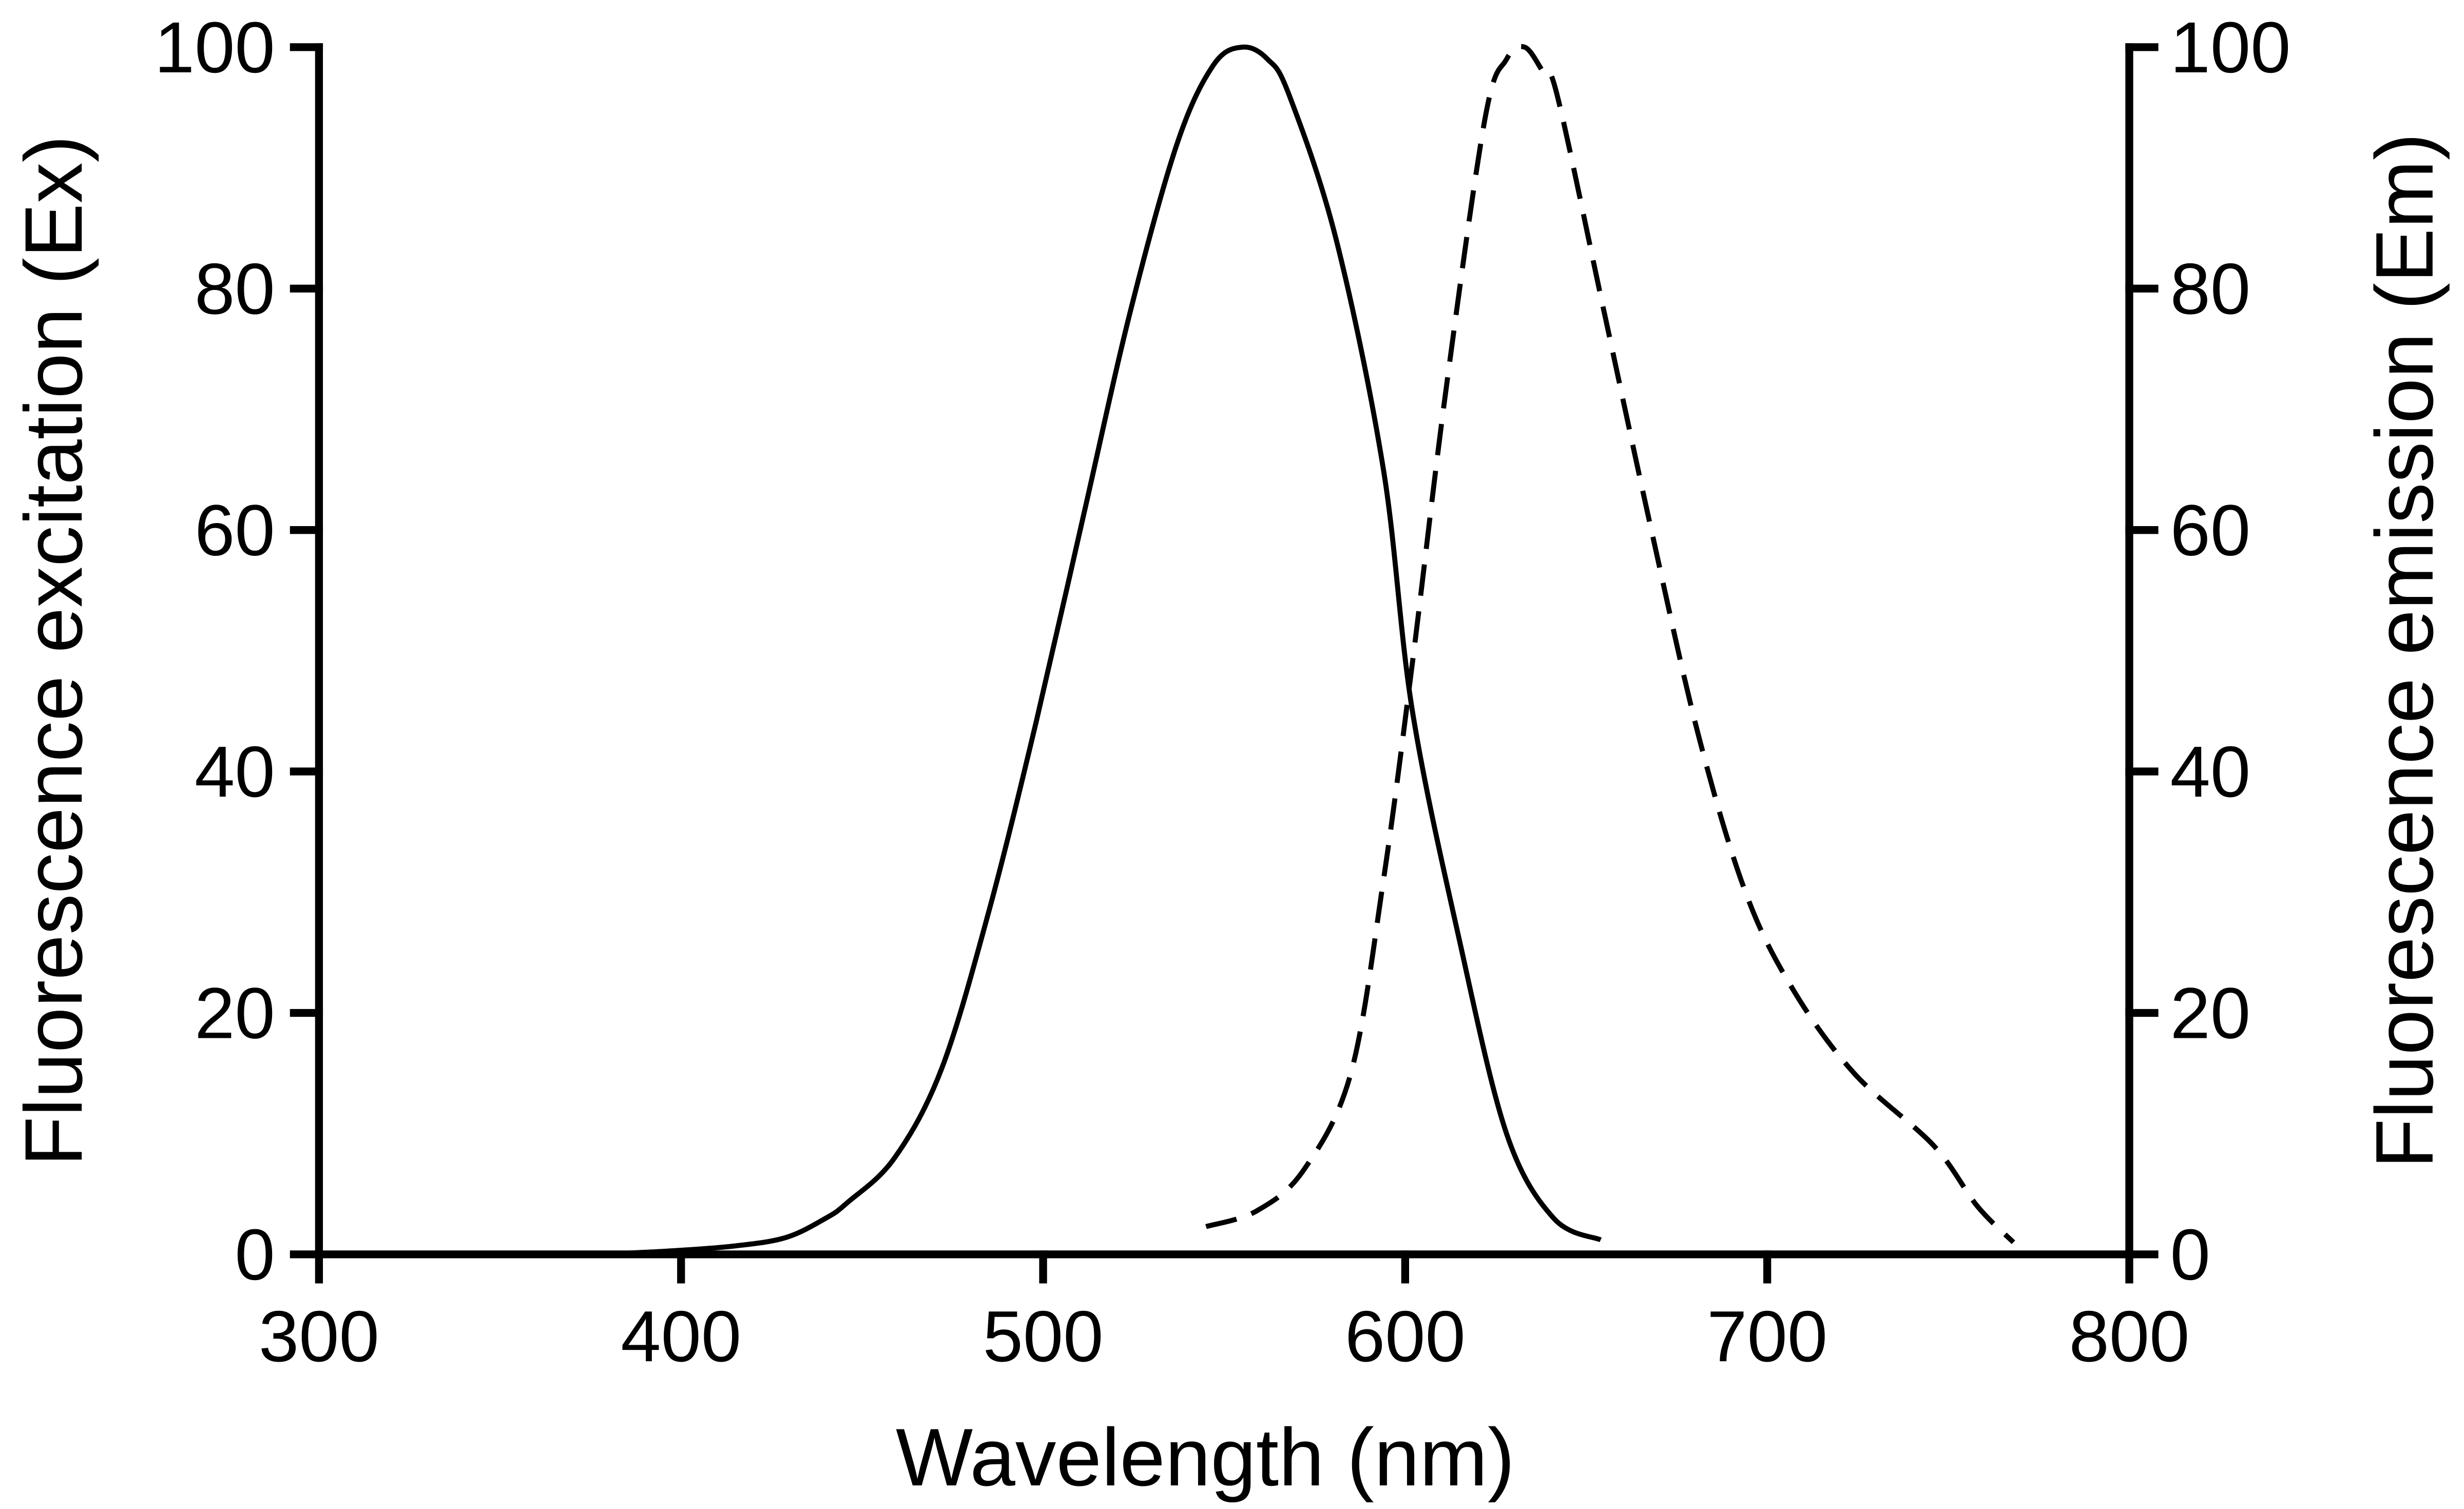 The width and height of the screenshot is (2464, 1509). What do you see at coordinates (2129, 1336) in the screenshot?
I see `x-tick-label: 800` at bounding box center [2129, 1336].